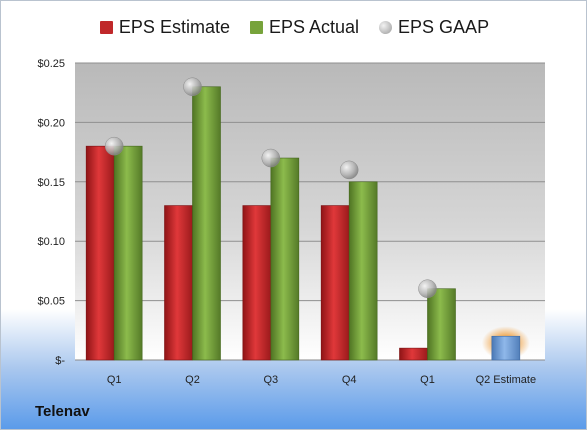 The width and height of the screenshot is (587, 431). What do you see at coordinates (51, 242) in the screenshot?
I see `y-tick-label: $0.10` at bounding box center [51, 242].